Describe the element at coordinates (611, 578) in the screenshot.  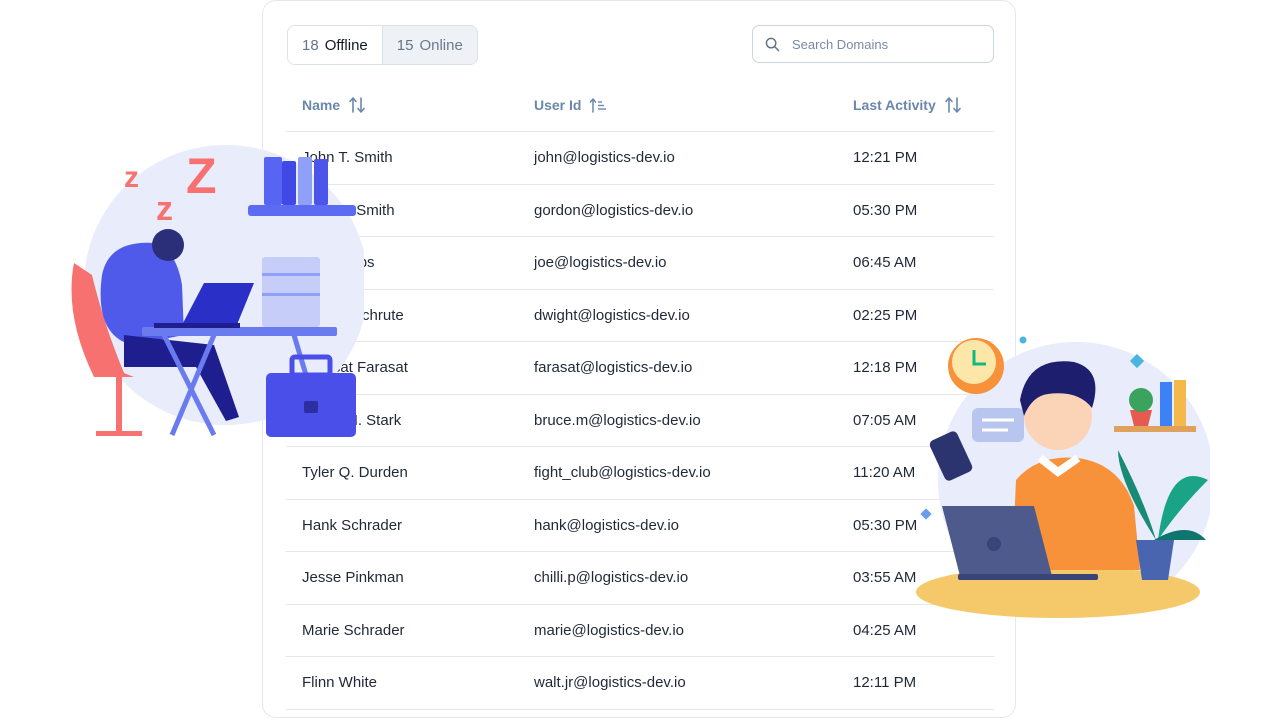
I see `user-email: chilli.p@logistics-dev.io` at that location.